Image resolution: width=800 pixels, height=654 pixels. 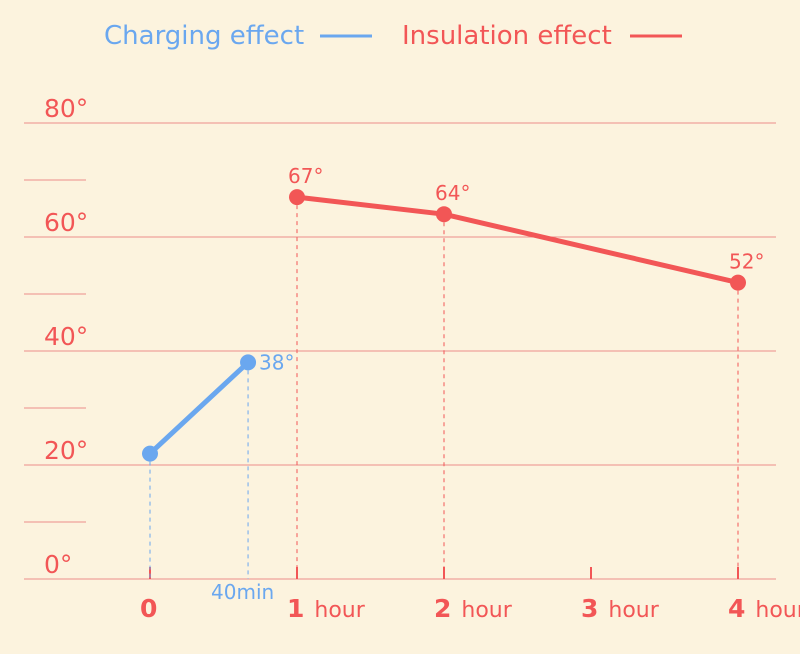 I want to click on data-label: 38°, so click(x=276, y=362).